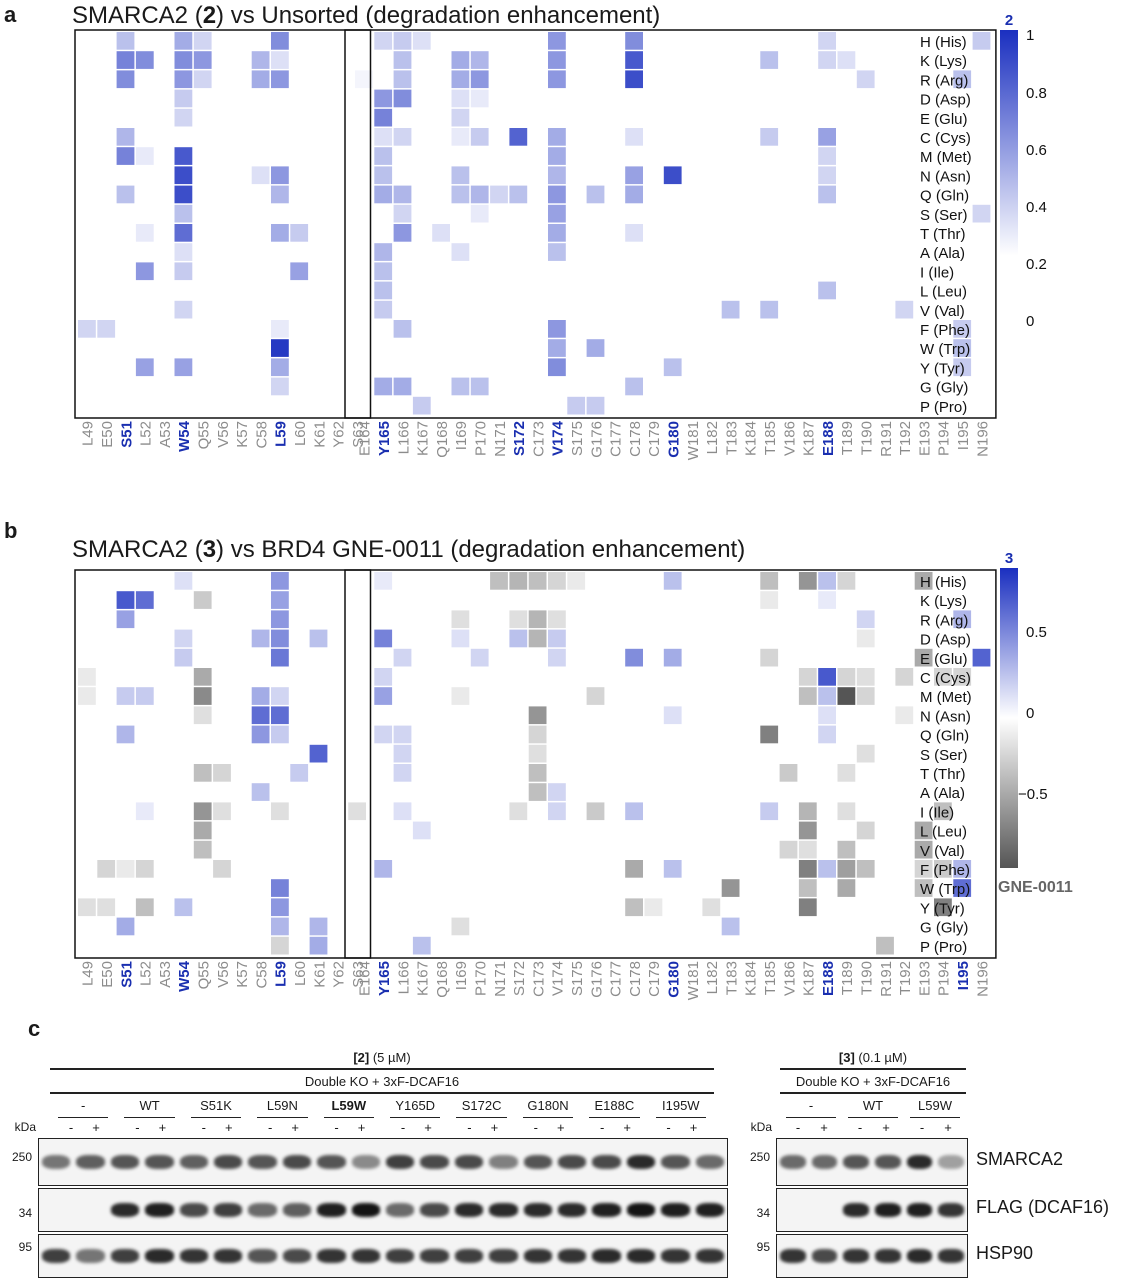  What do you see at coordinates (242, 434) in the screenshot?
I see `column-label: K57` at bounding box center [242, 434].